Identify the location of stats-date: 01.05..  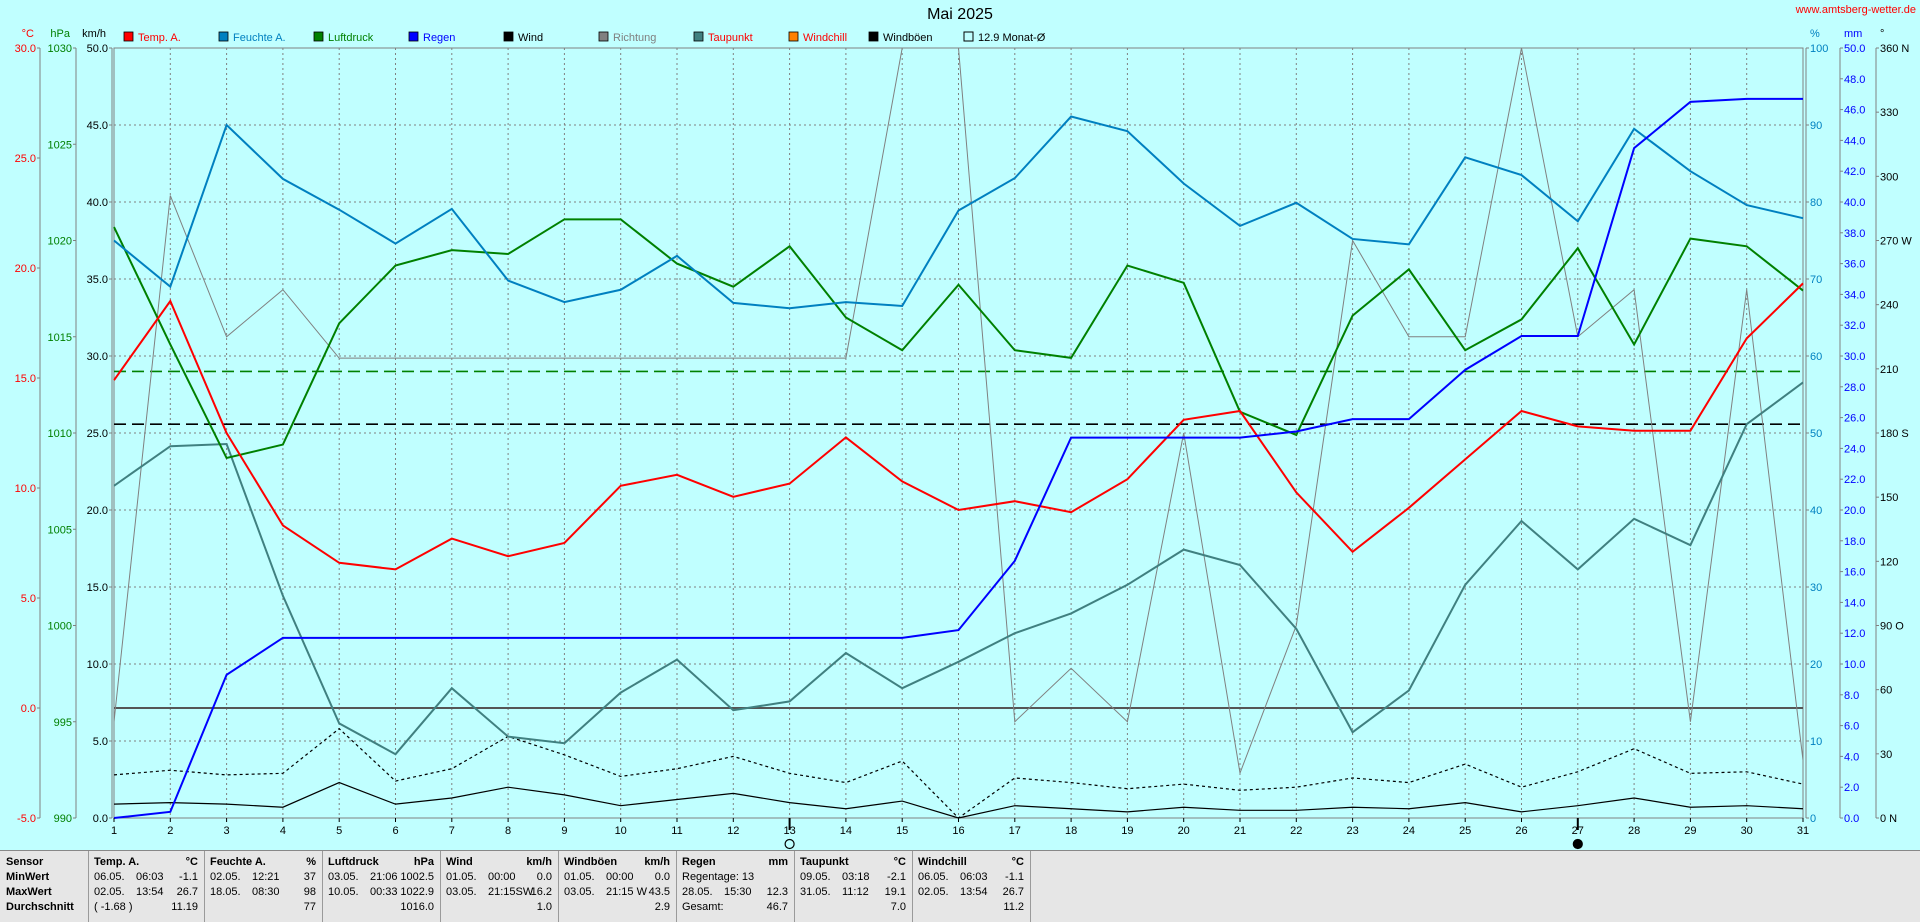
(579, 877).